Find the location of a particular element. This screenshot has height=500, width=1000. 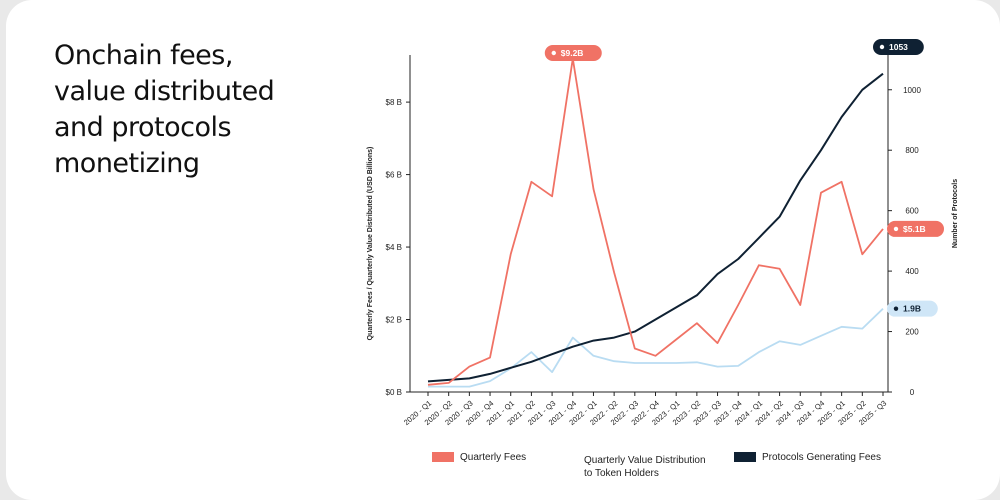

title-line-3: and protocols is located at coordinates (143, 127).